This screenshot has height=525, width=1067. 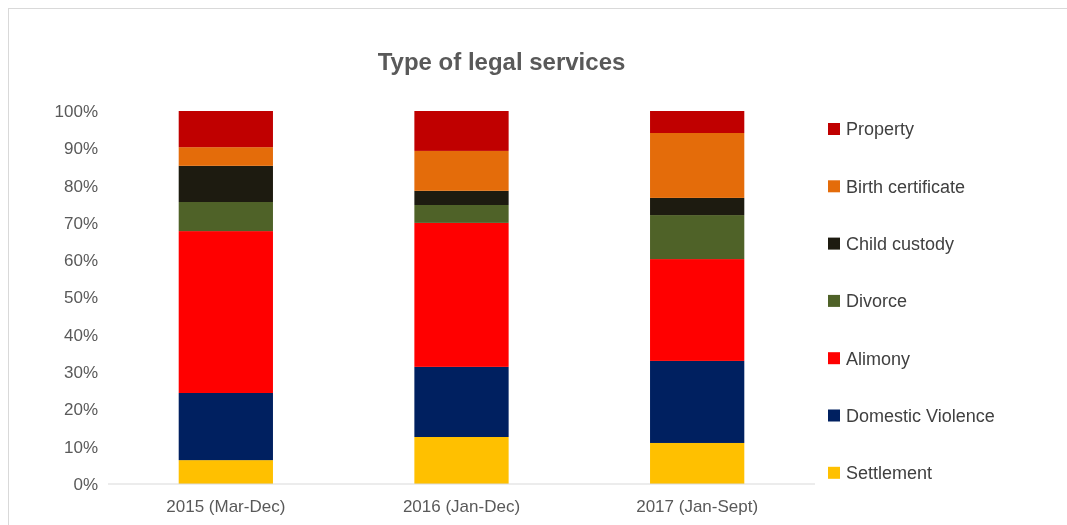 What do you see at coordinates (76, 111) in the screenshot?
I see `y-tick-label: 100%` at bounding box center [76, 111].